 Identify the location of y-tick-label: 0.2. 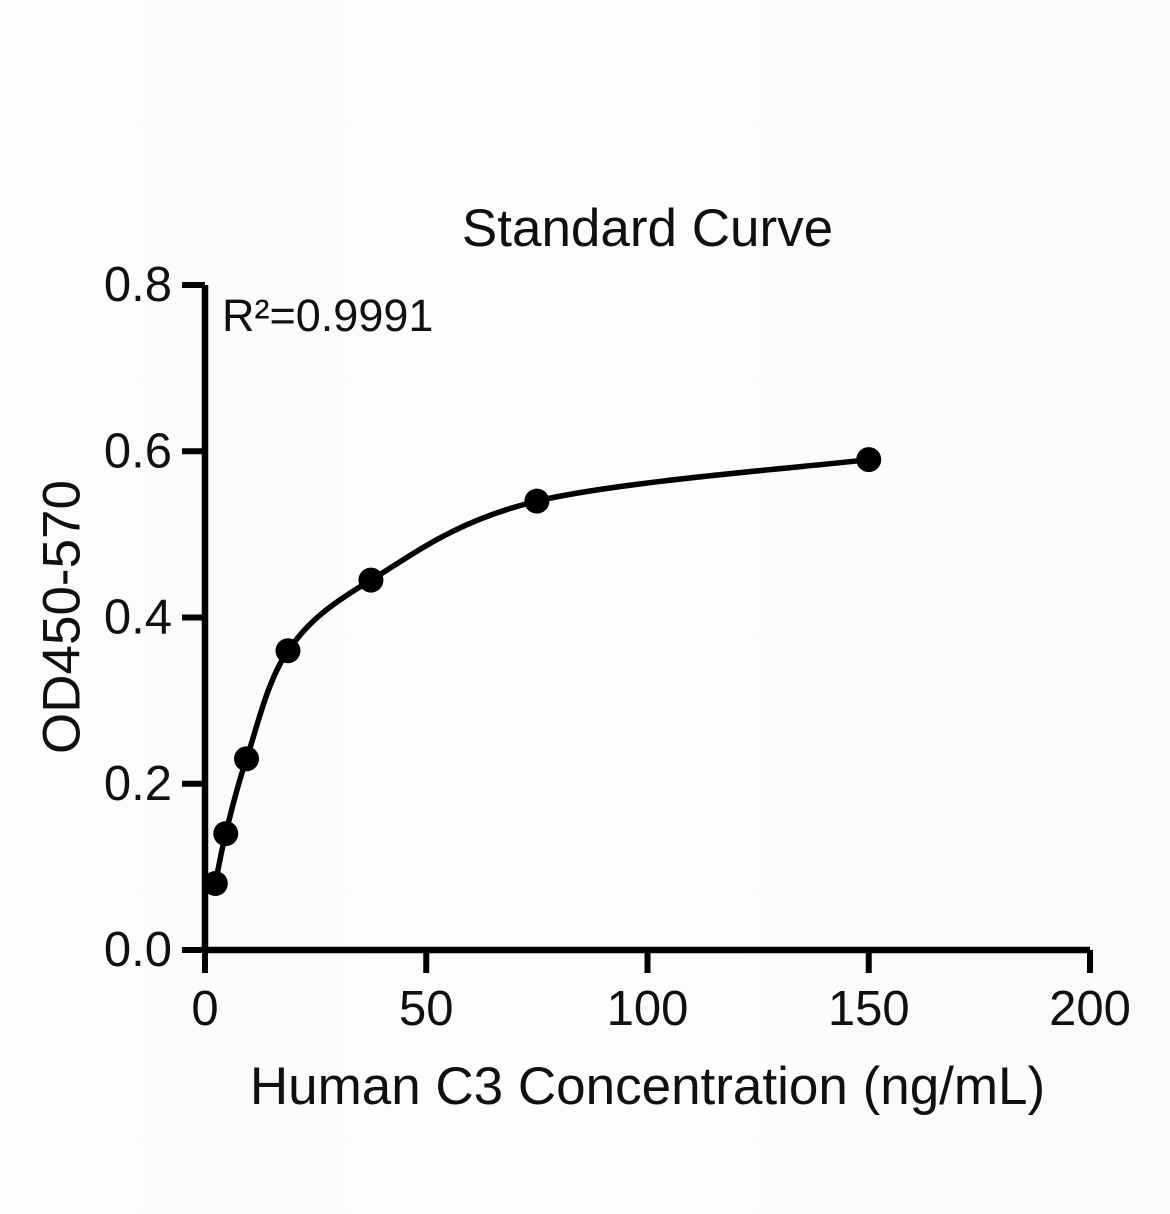
(138, 784).